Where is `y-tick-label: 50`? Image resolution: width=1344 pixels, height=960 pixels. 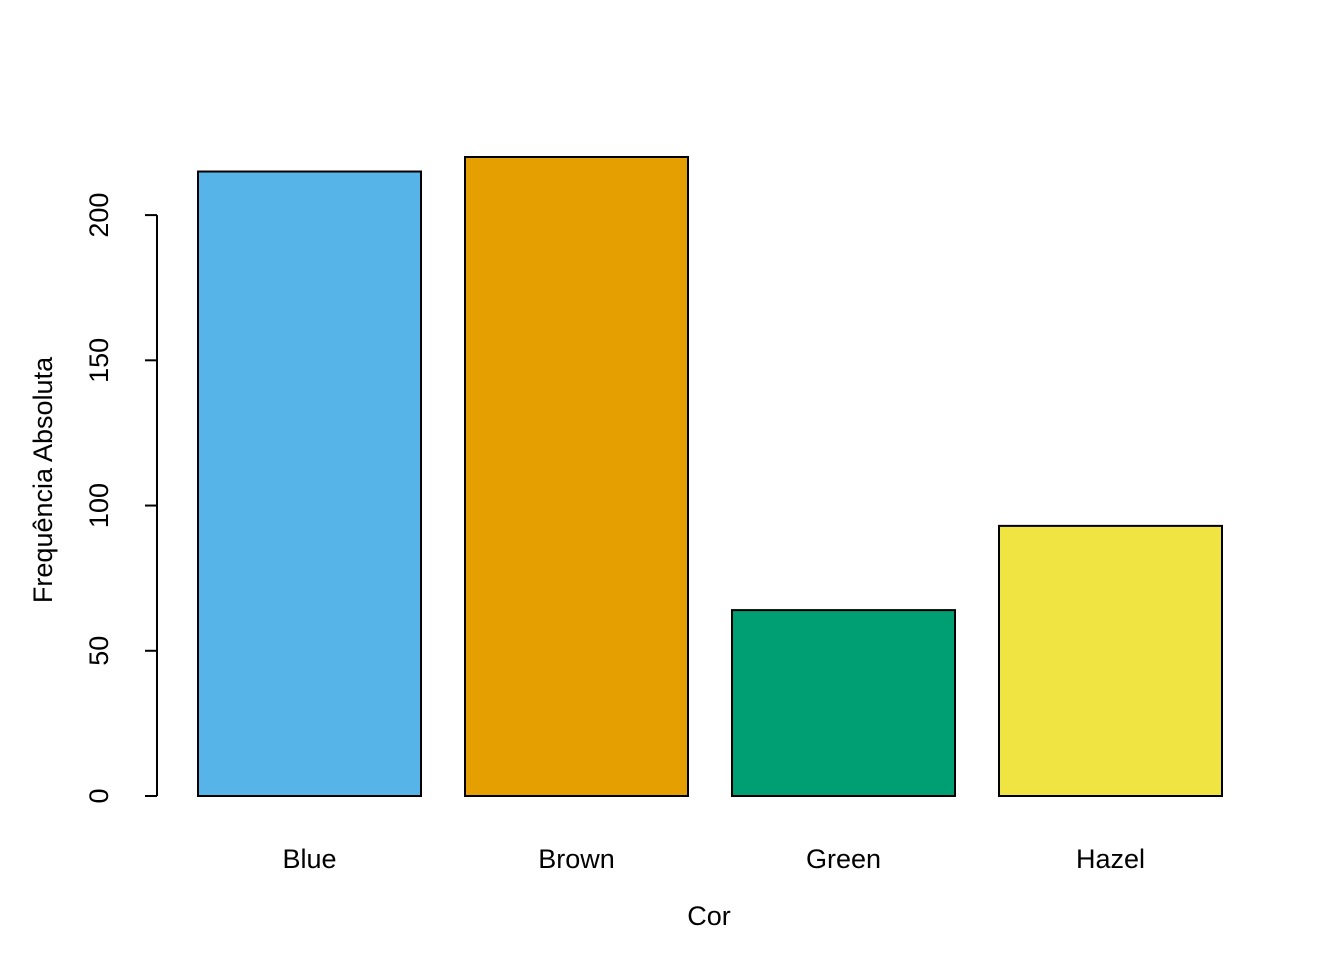
y-tick-label: 50 is located at coordinates (99, 651).